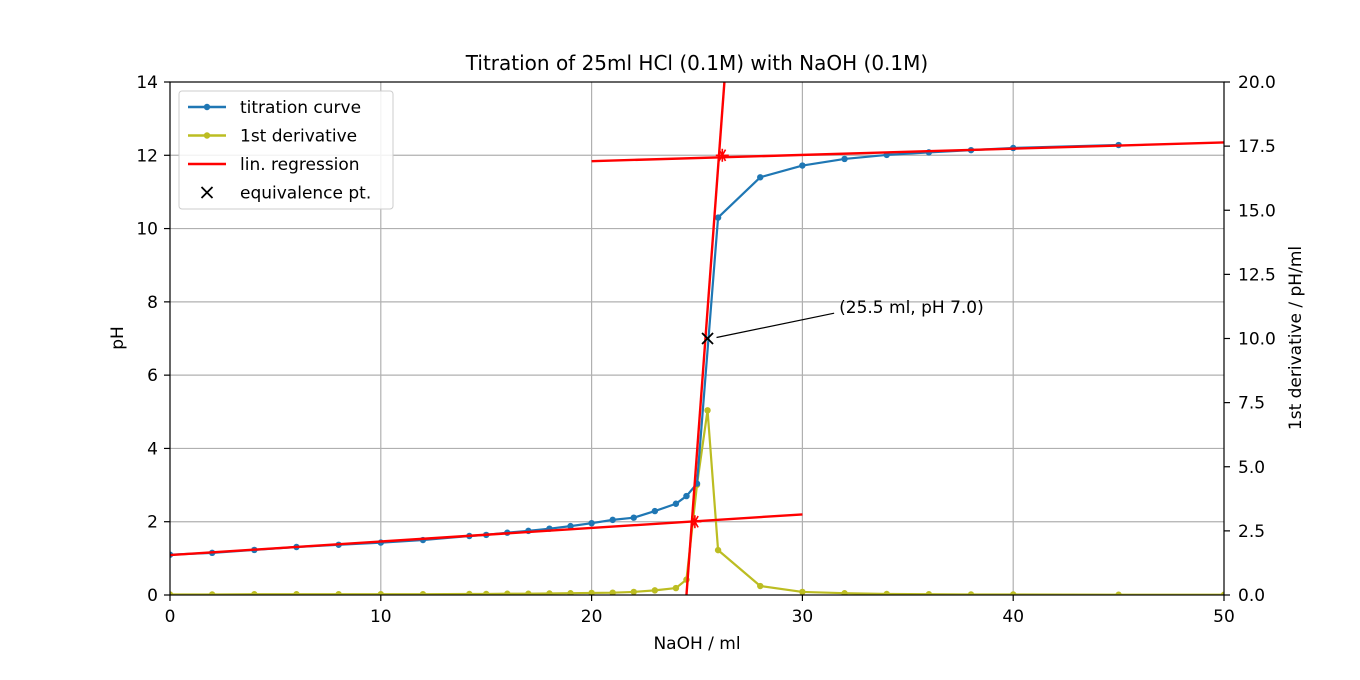 This screenshot has width=1360, height=680. Describe the element at coordinates (152, 449) in the screenshot. I see `y-tick-label: 4` at that location.